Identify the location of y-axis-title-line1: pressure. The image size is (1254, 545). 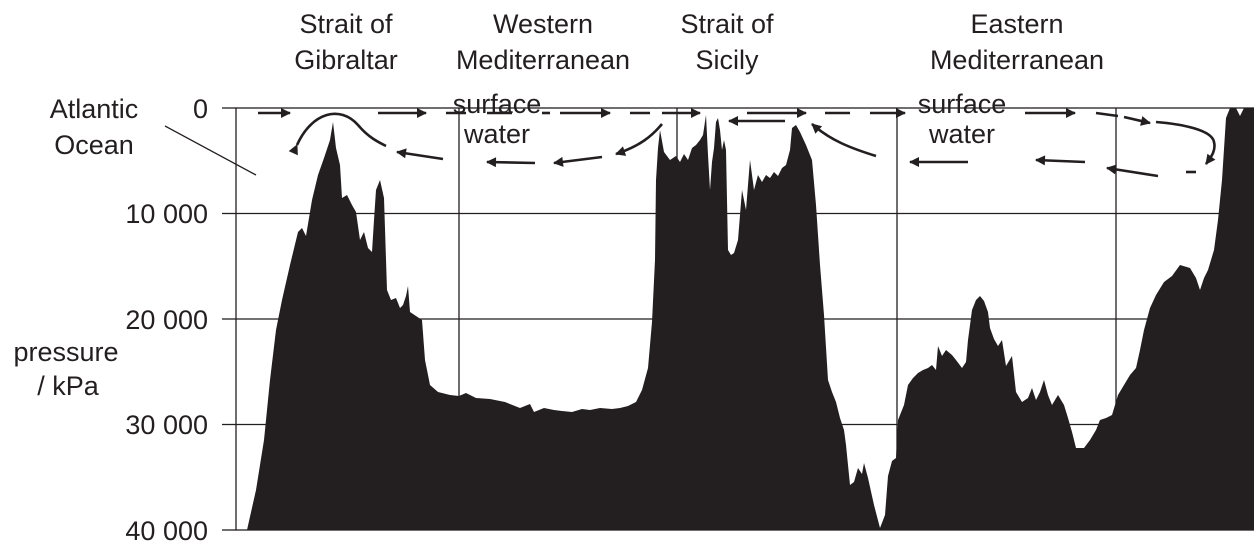
(65, 352).